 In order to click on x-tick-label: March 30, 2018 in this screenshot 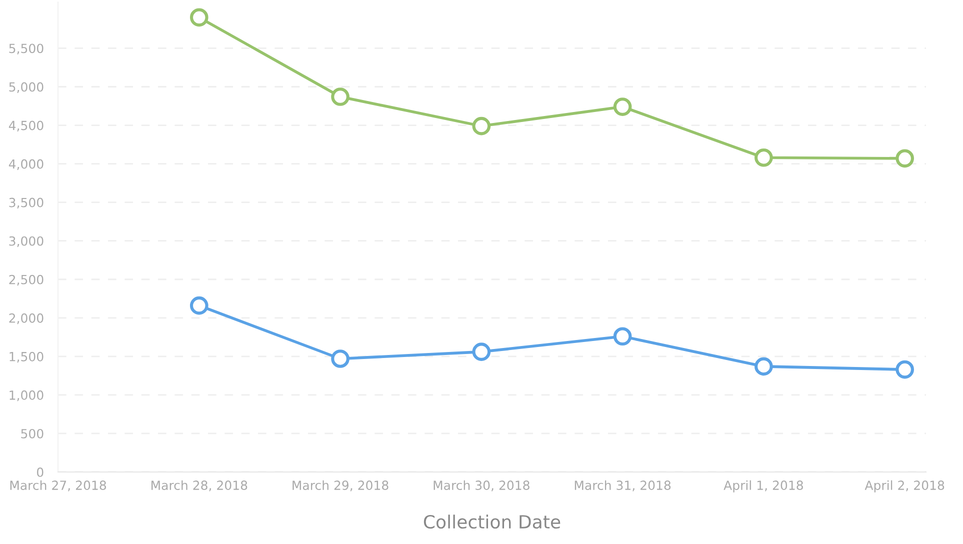, I will do `click(482, 486)`.